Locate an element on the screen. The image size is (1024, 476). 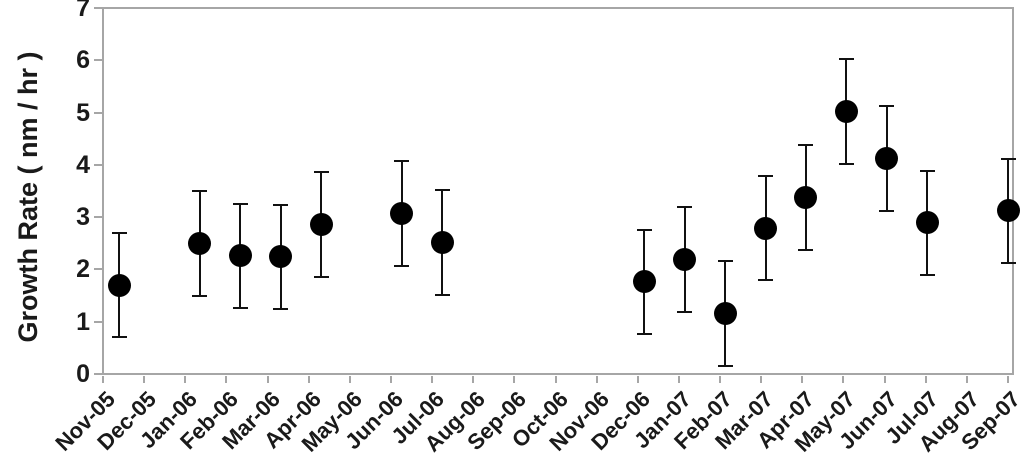
y-tick-label: 7 is located at coordinates (83, 11).